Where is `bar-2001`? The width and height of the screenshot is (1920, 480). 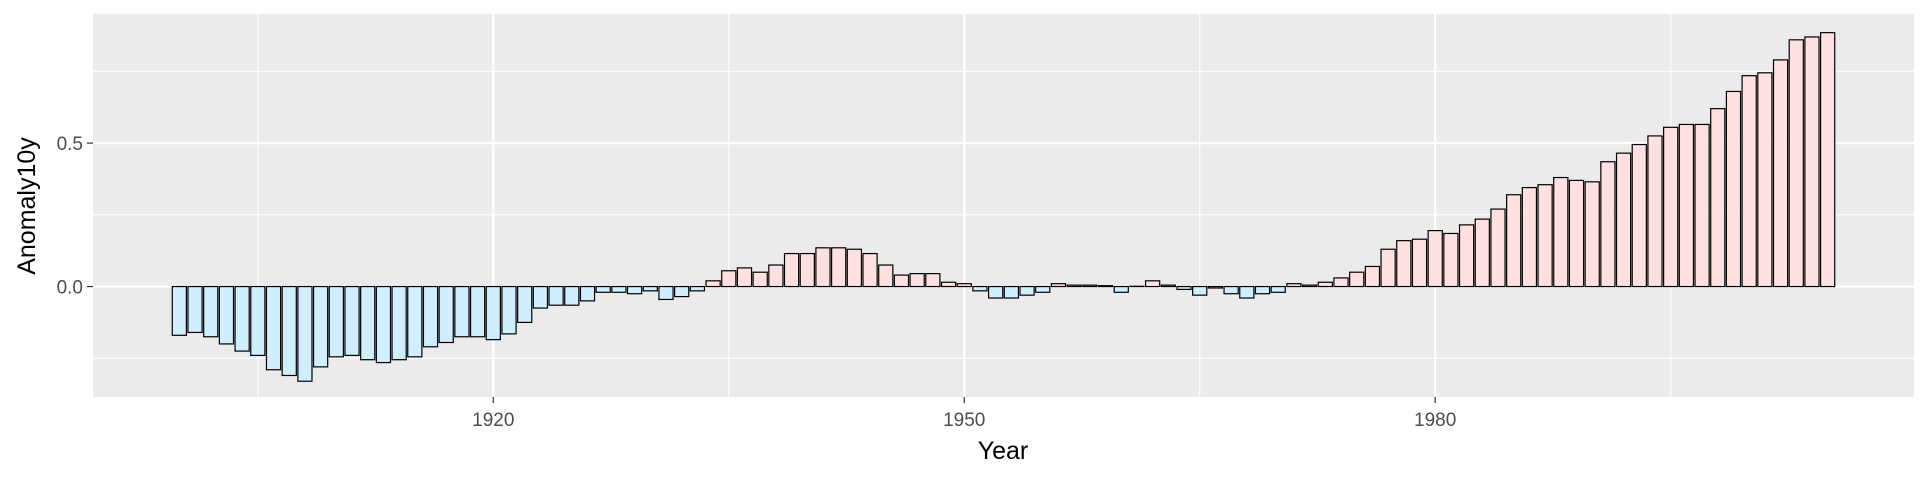 bar-2001 is located at coordinates (1765, 180).